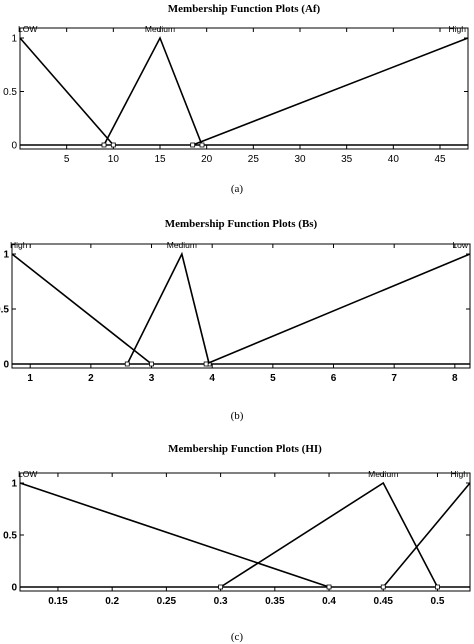 The image size is (474, 644). I want to click on x-tick-label: 15, so click(160, 159).